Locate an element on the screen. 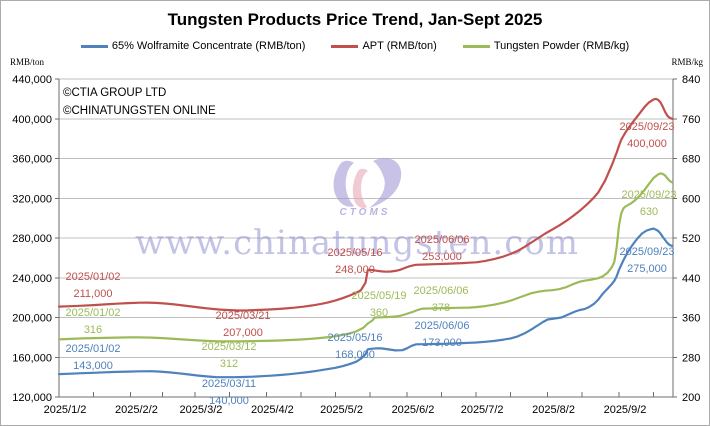 Image resolution: width=710 pixels, height=426 pixels. right-axis-label: 520 is located at coordinates (691, 239).